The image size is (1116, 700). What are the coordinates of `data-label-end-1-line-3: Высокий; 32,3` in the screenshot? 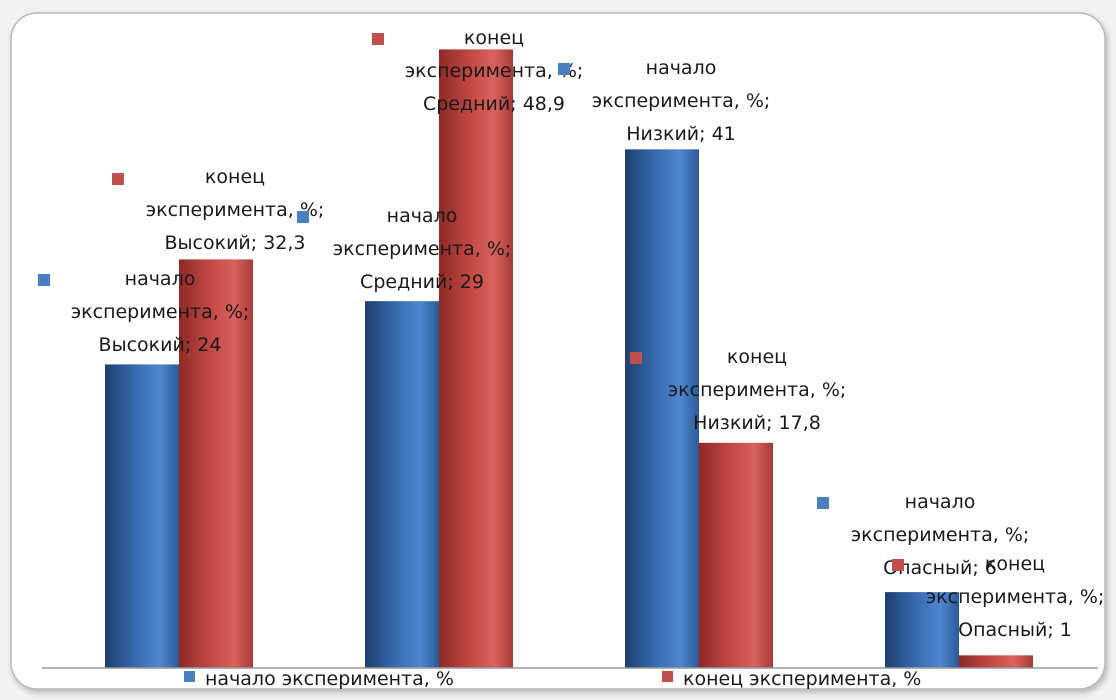 It's located at (234, 243).